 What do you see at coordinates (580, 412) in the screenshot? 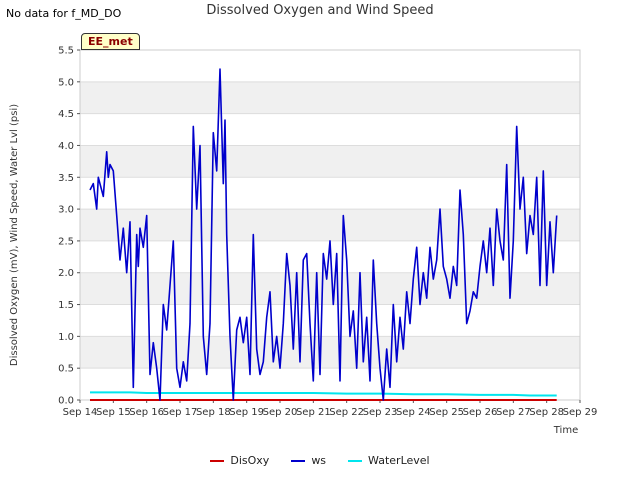
I see `x-tick-label: Sep 29` at bounding box center [580, 412].